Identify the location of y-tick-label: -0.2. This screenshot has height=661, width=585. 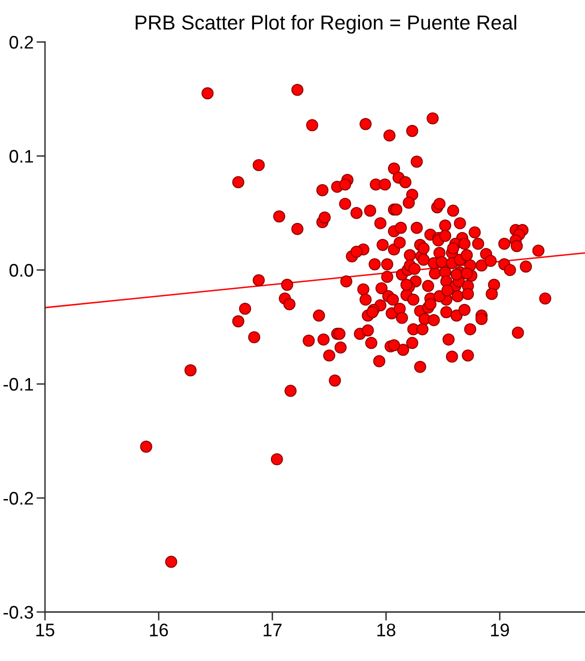
(18, 498).